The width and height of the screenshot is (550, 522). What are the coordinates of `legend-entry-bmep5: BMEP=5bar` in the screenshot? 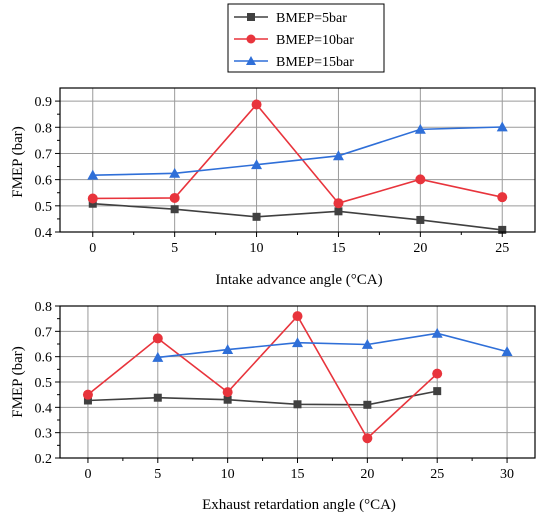 It's located at (290, 18).